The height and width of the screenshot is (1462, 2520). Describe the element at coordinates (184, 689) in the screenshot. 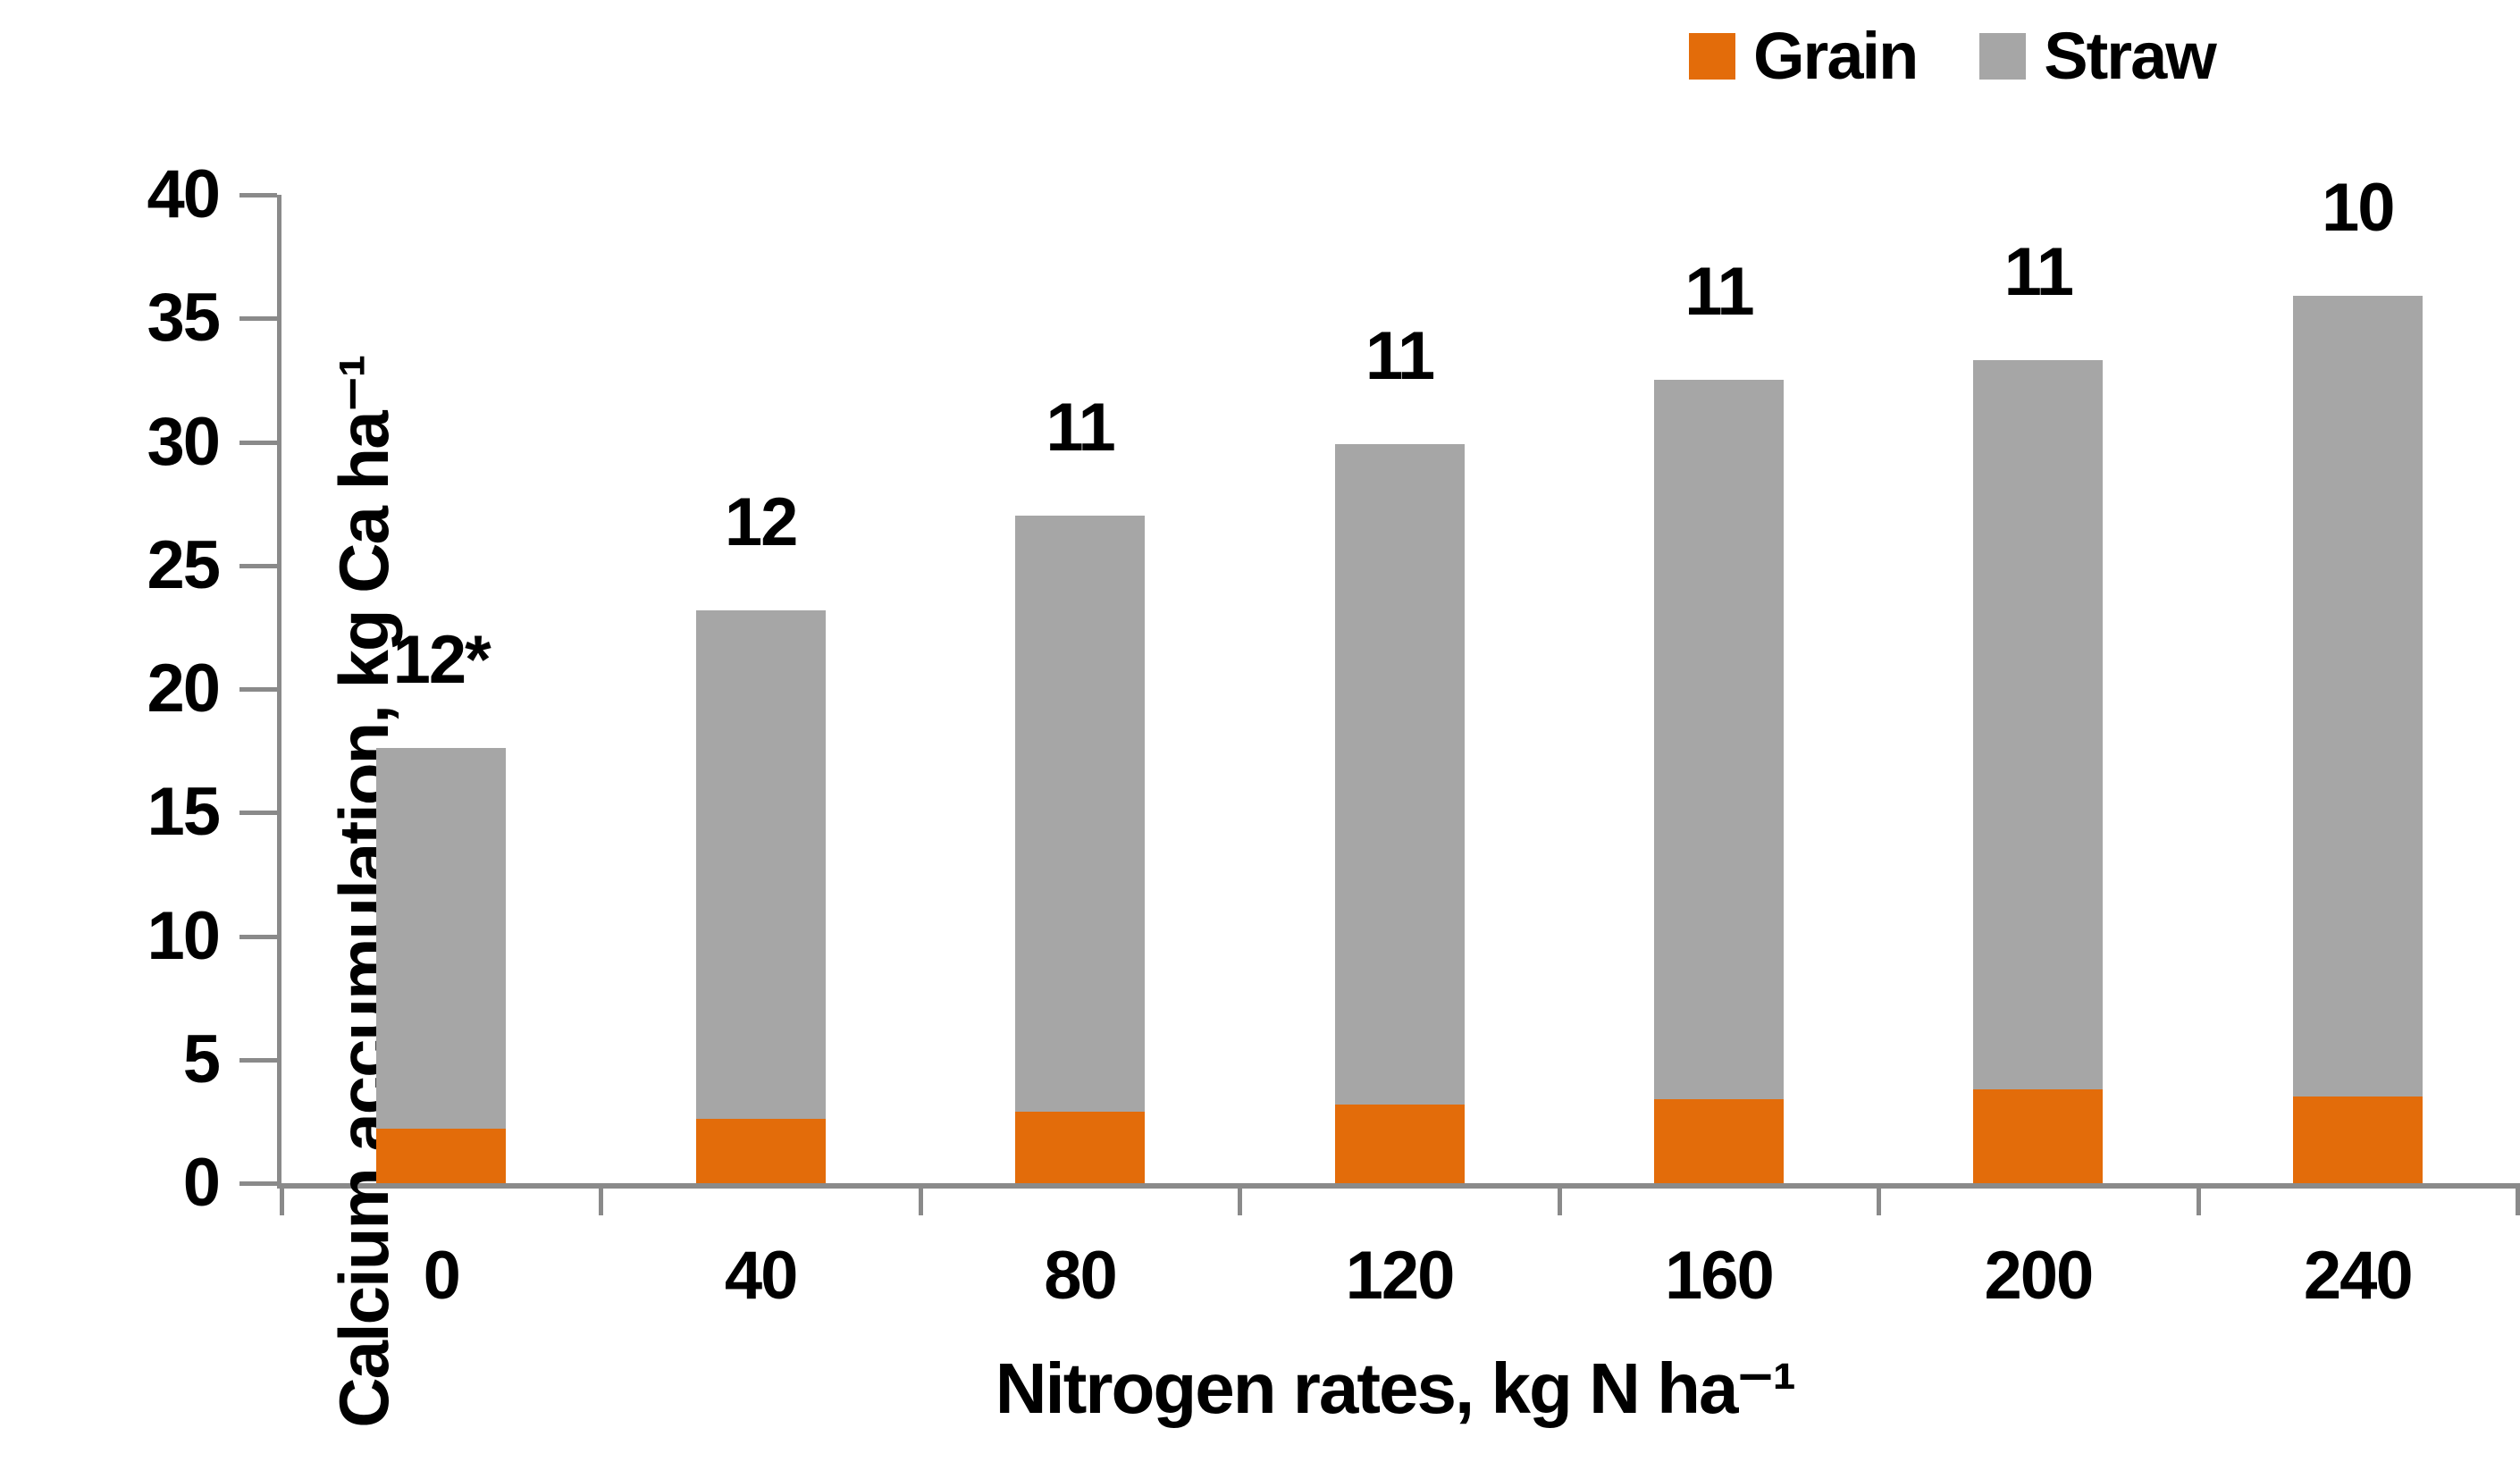

I see `y-tick-label: 20` at that location.